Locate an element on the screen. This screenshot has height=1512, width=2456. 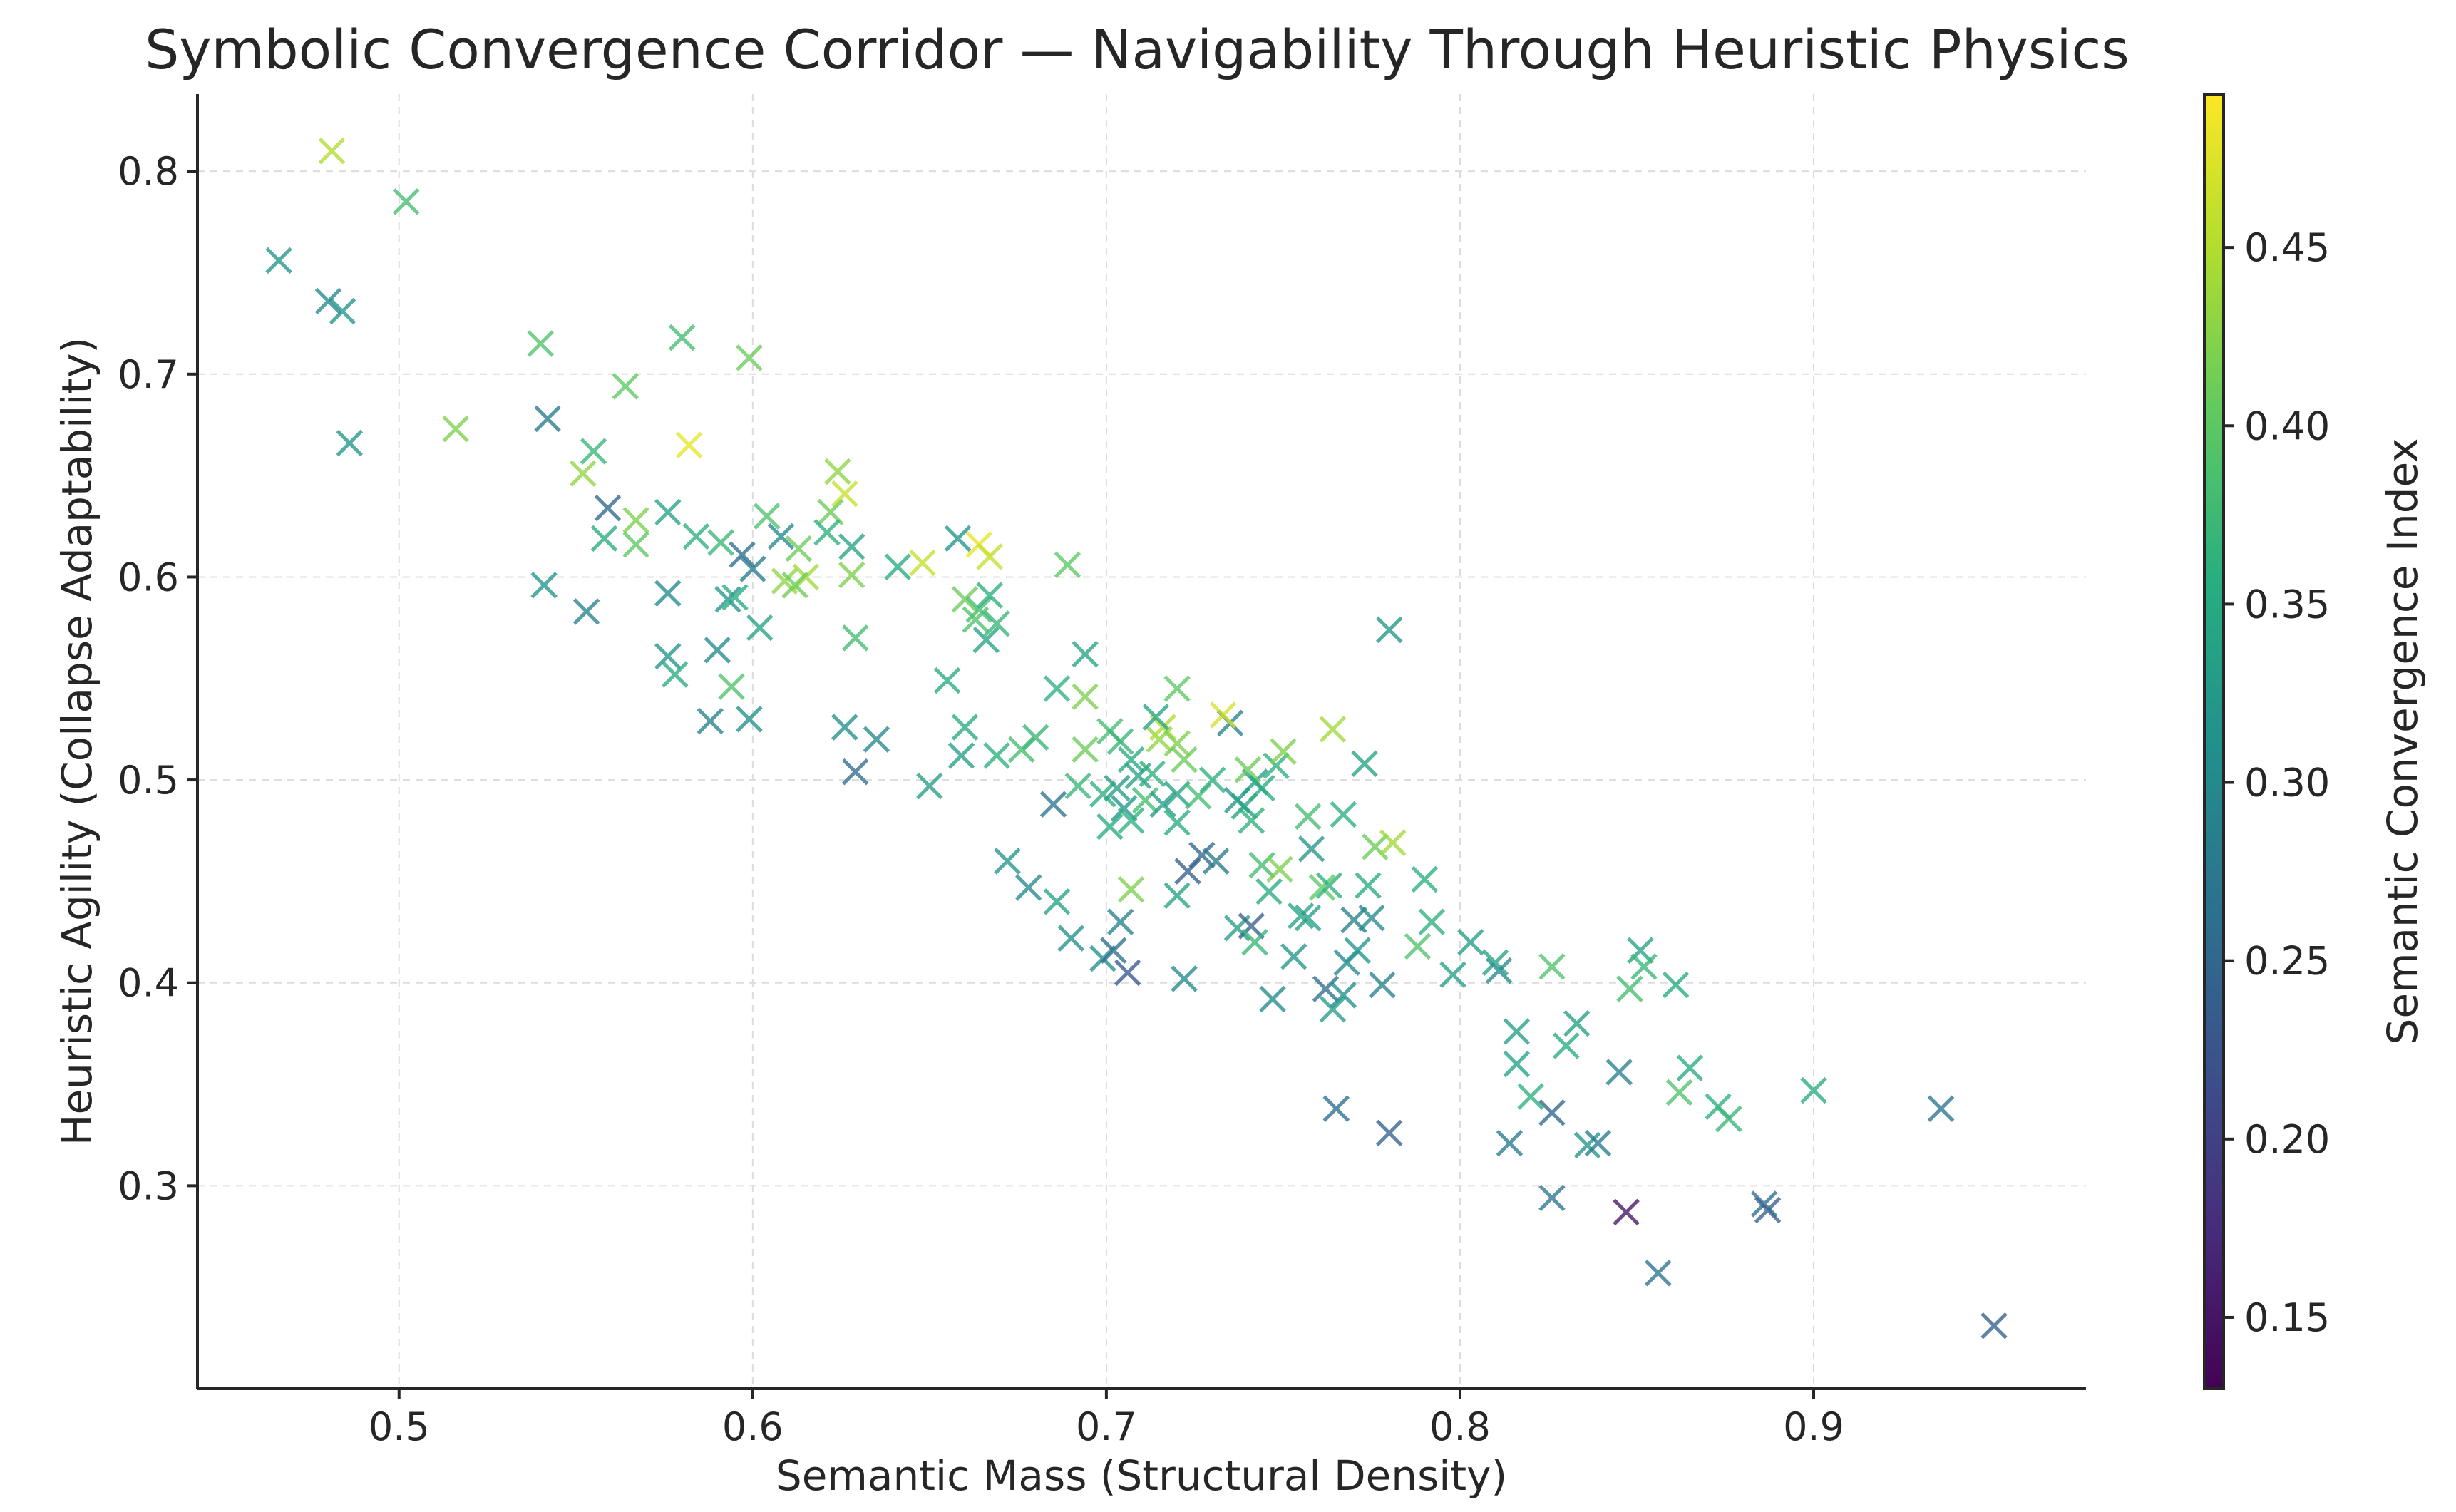
colorbar-tick-label: 0.40 is located at coordinates (2287, 425).